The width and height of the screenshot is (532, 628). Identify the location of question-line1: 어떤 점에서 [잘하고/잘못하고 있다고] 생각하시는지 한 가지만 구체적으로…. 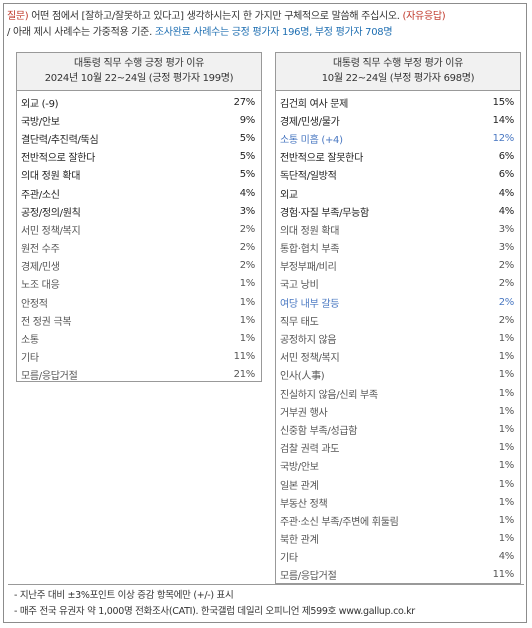
(214, 16).